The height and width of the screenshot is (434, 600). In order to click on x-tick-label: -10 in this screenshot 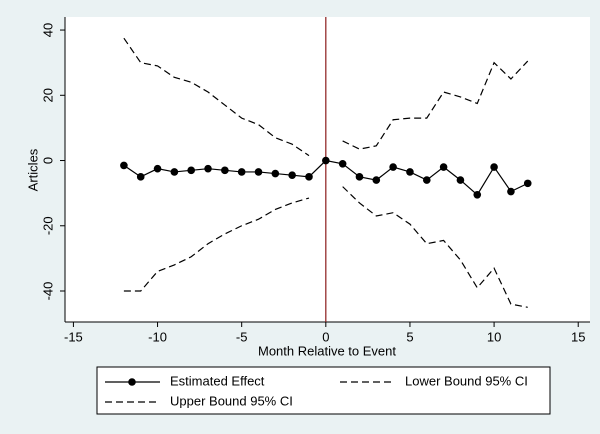, I will do `click(157, 336)`.